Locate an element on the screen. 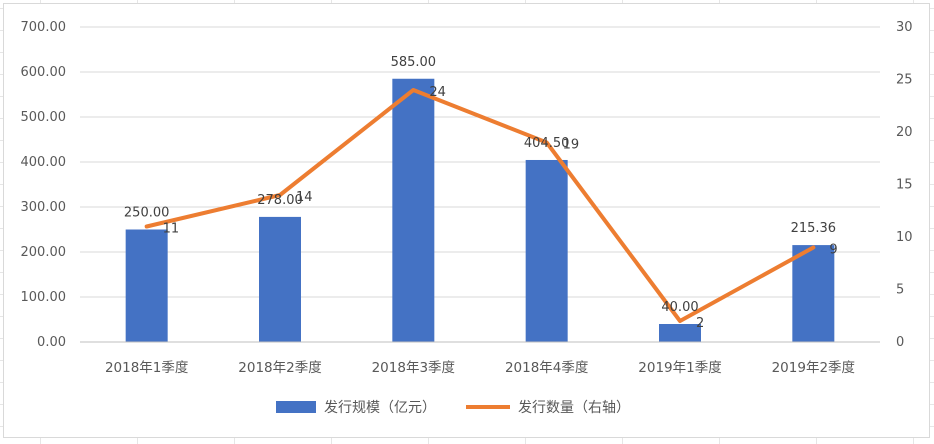 The height and width of the screenshot is (444, 934). y-left-tick-label: 400.00 is located at coordinates (44, 162).